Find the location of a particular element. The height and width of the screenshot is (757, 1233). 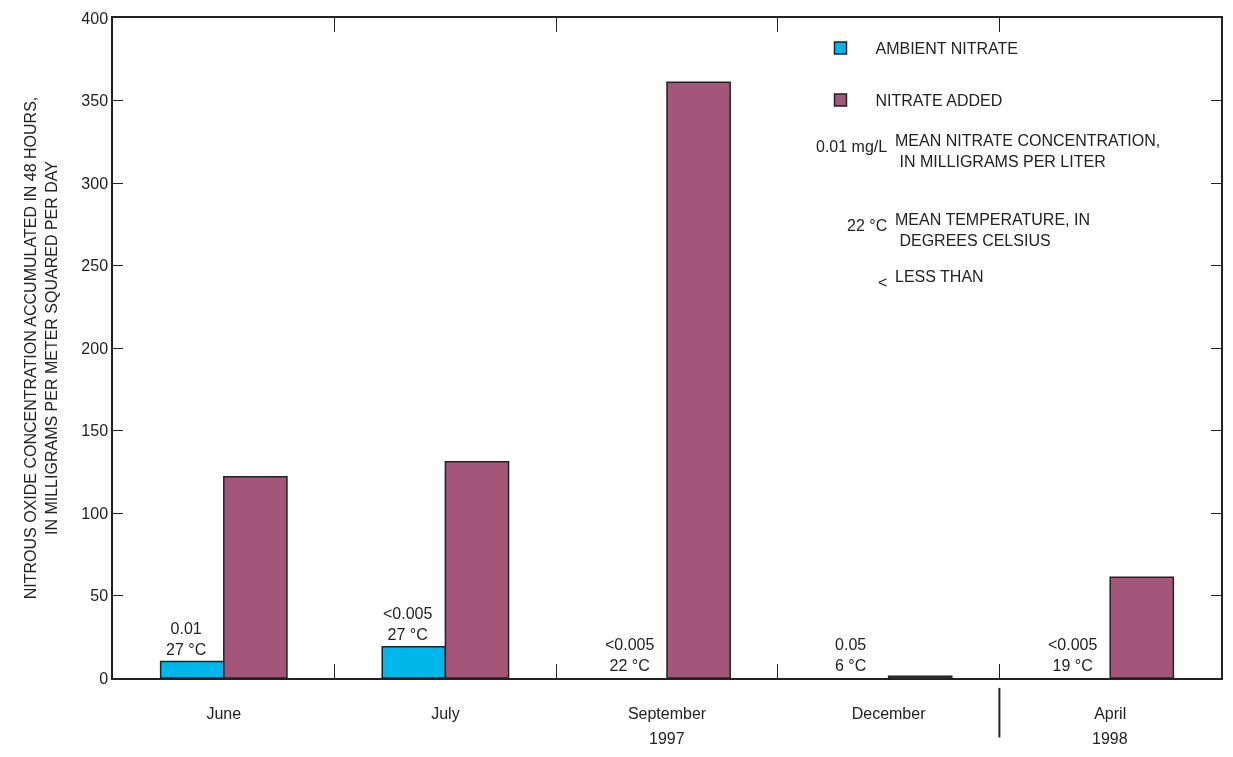

annotation: 0.01 27 °C is located at coordinates (186, 639).